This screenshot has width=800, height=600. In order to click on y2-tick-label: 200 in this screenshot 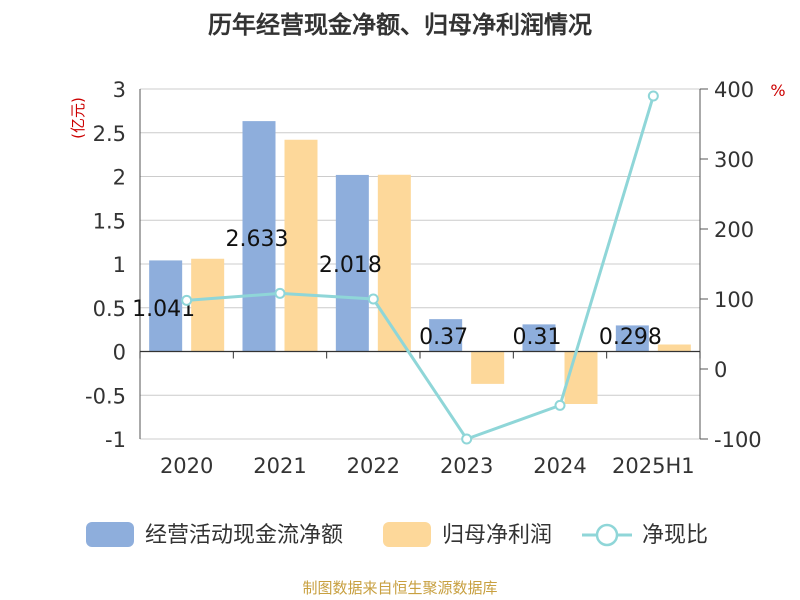, I will do `click(734, 230)`.